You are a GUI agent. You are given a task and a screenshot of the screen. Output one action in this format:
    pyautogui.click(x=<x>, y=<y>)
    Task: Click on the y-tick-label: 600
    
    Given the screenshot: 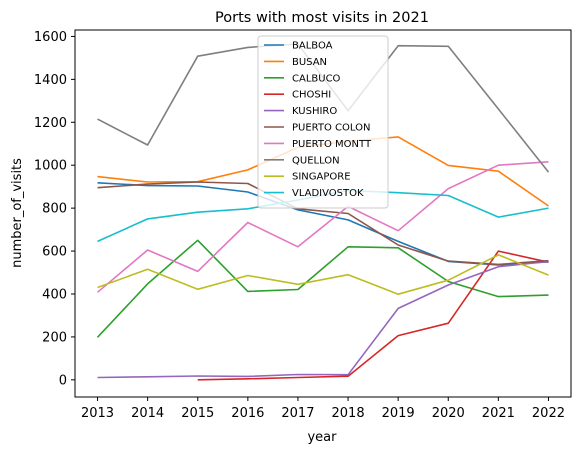 What is the action you would take?
    pyautogui.click(x=54, y=252)
    